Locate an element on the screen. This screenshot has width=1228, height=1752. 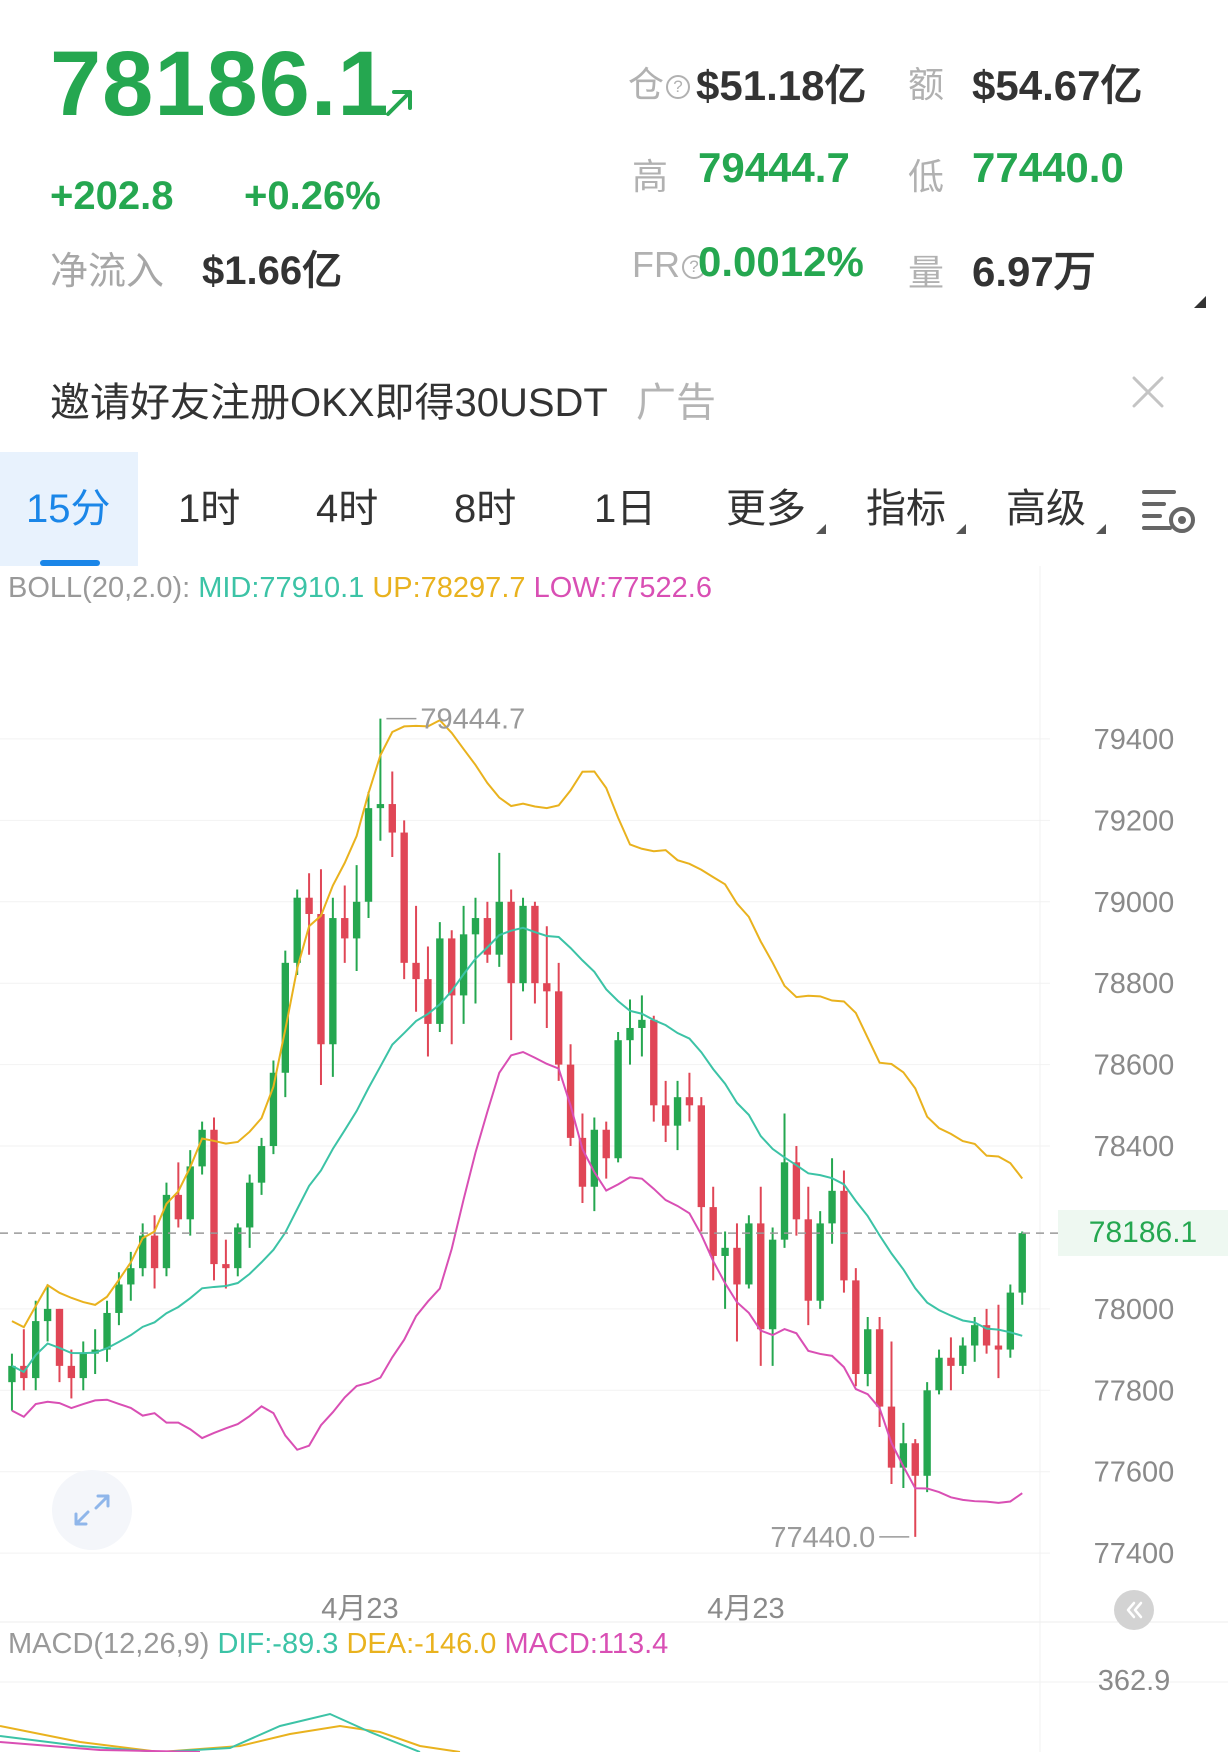
timeframe-tabbar: 15分 1时 4时 8时 1日 更多 指标 高级 is located at coordinates (614, 509).